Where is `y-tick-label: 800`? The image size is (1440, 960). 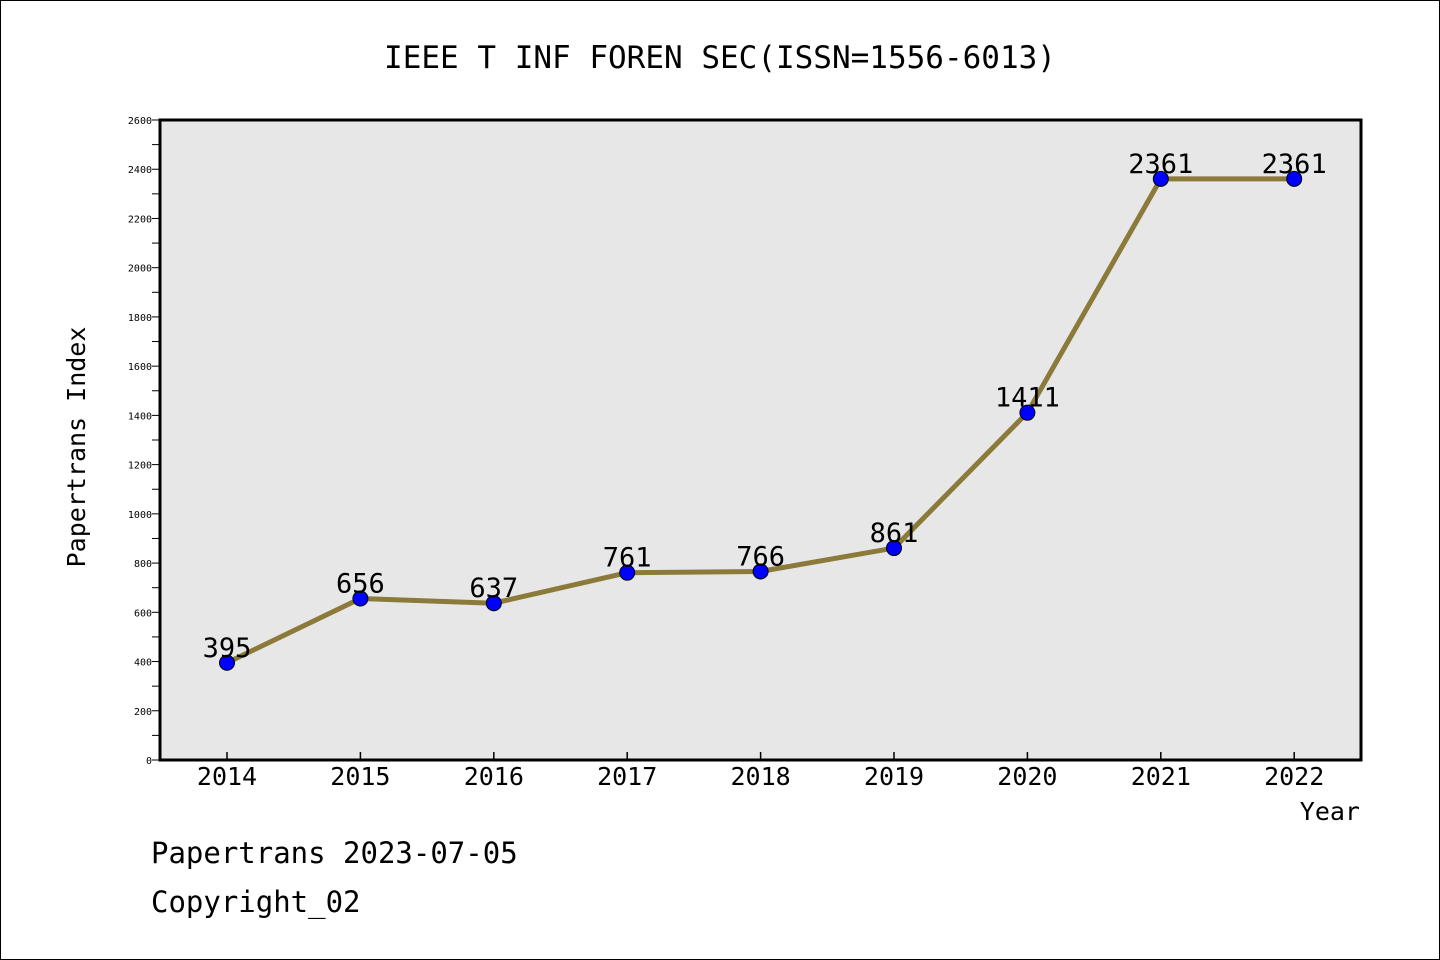
y-tick-label: 800 is located at coordinates (143, 564).